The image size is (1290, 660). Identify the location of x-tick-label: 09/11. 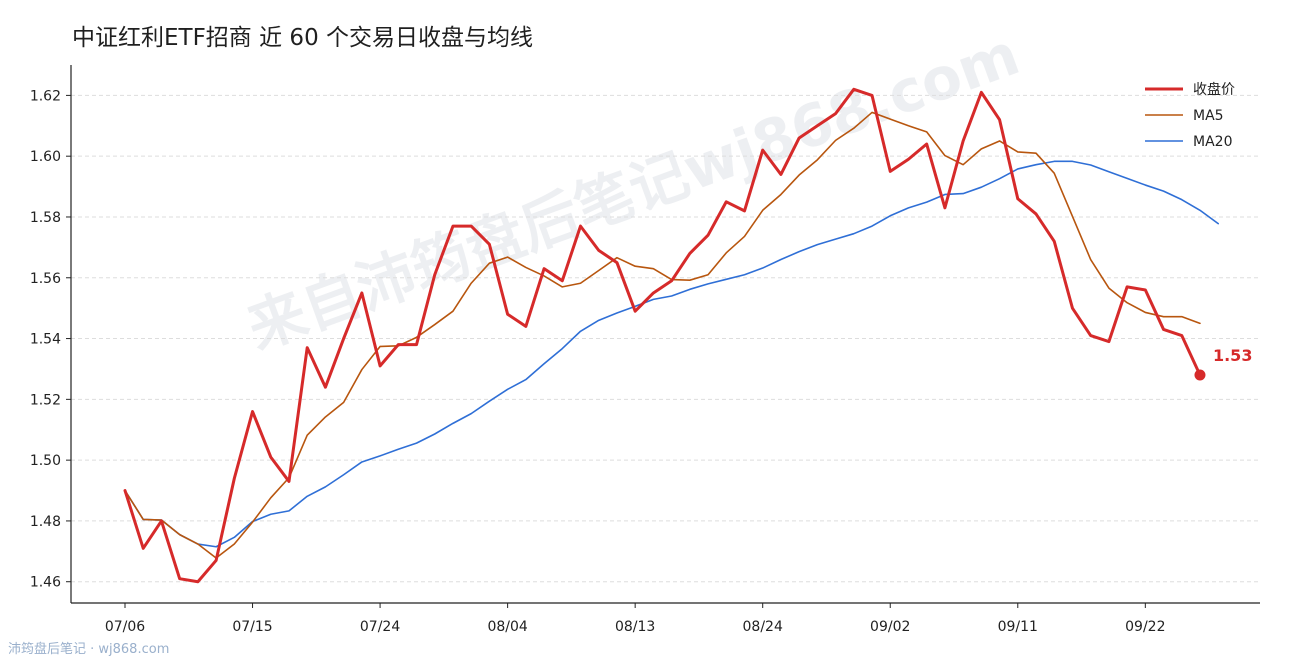
(1018, 627).